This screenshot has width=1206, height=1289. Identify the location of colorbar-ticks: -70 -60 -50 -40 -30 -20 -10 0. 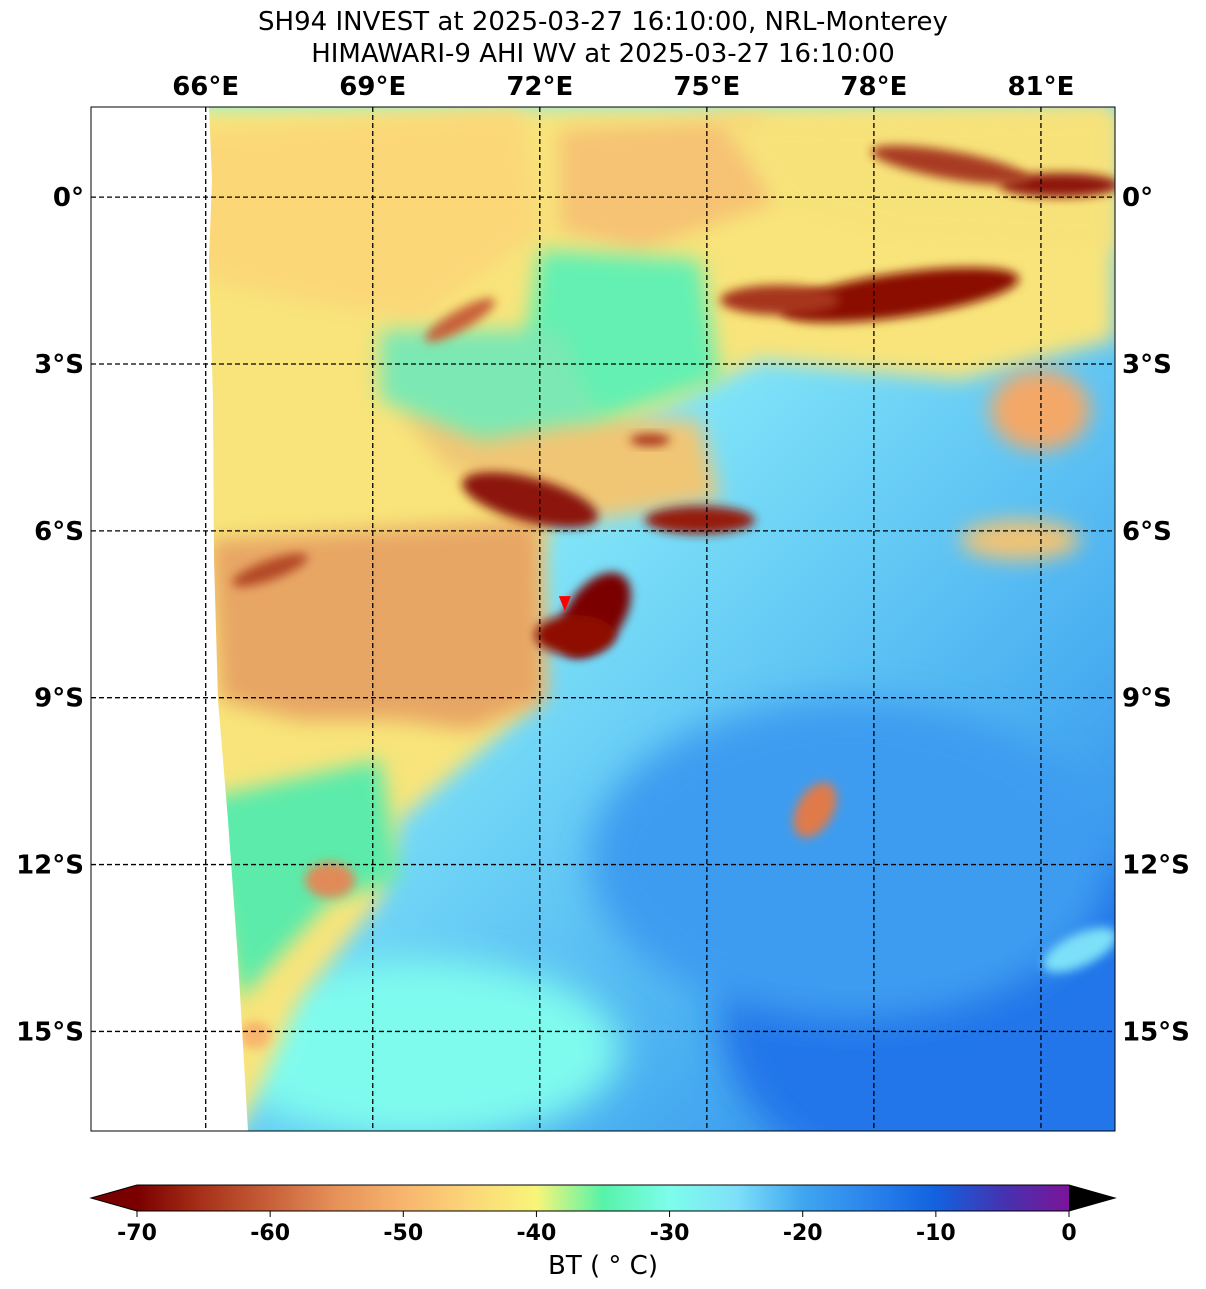
(597, 1228).